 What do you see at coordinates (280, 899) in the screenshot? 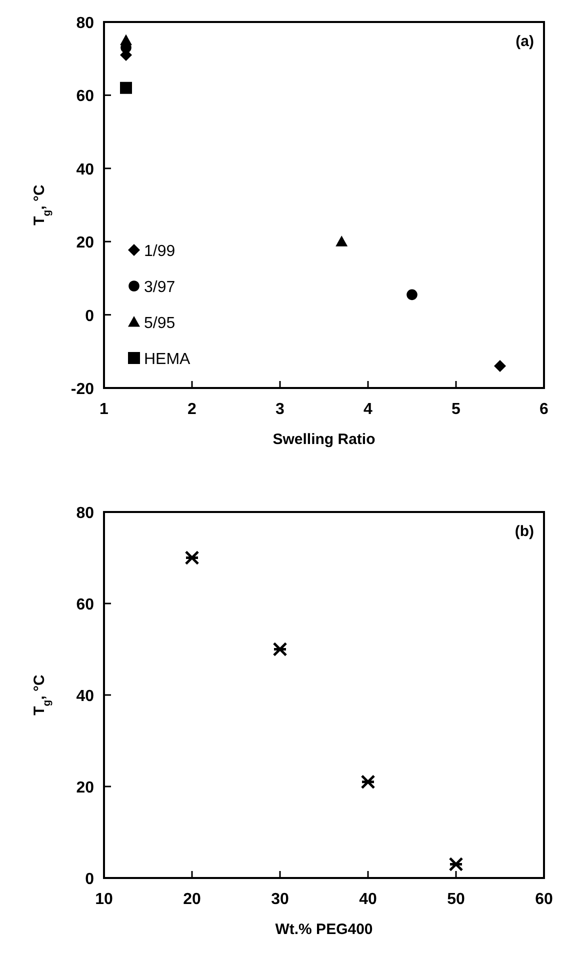
I see `x-tick-label: 30` at bounding box center [280, 899].